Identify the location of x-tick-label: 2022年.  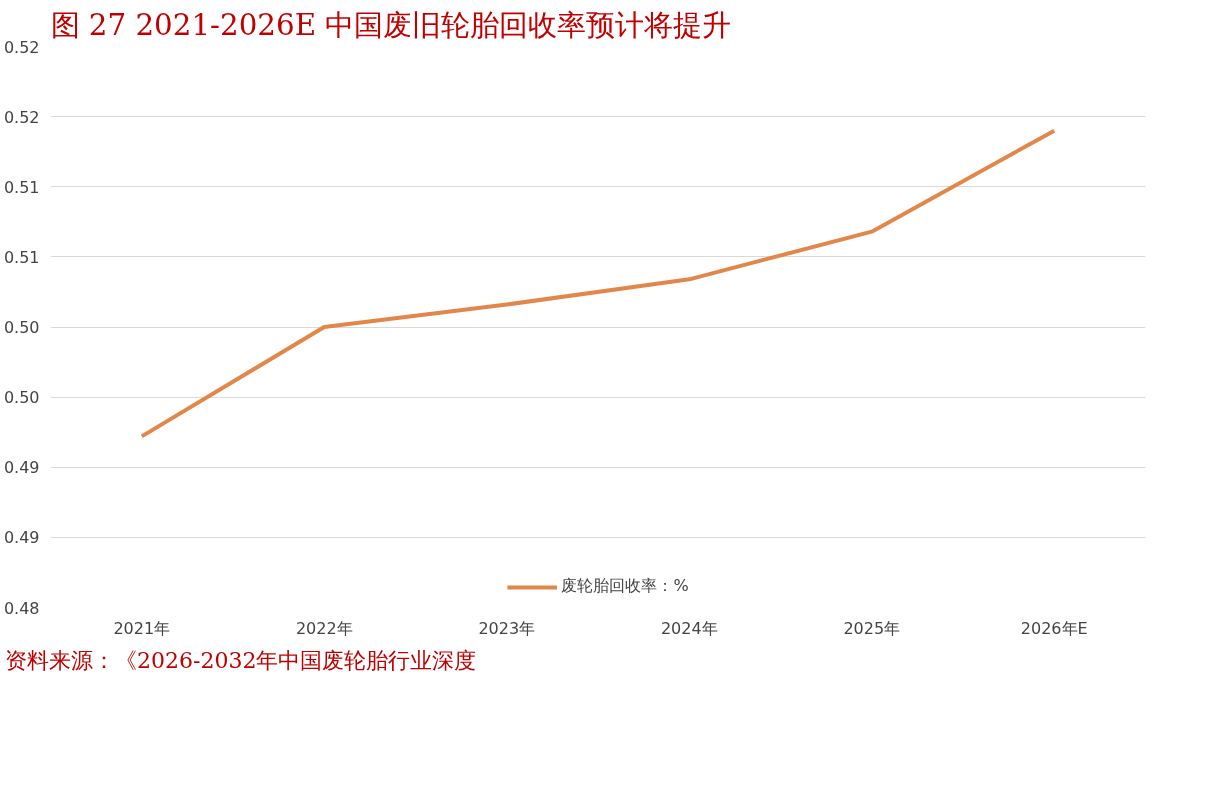
(324, 628).